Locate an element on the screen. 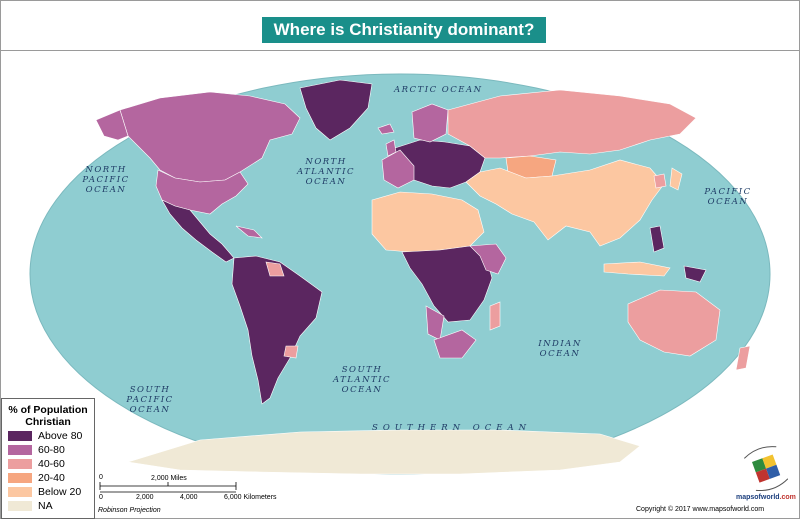 This screenshot has width=800, height=519. logo-globe-icon is located at coordinates (766, 469).